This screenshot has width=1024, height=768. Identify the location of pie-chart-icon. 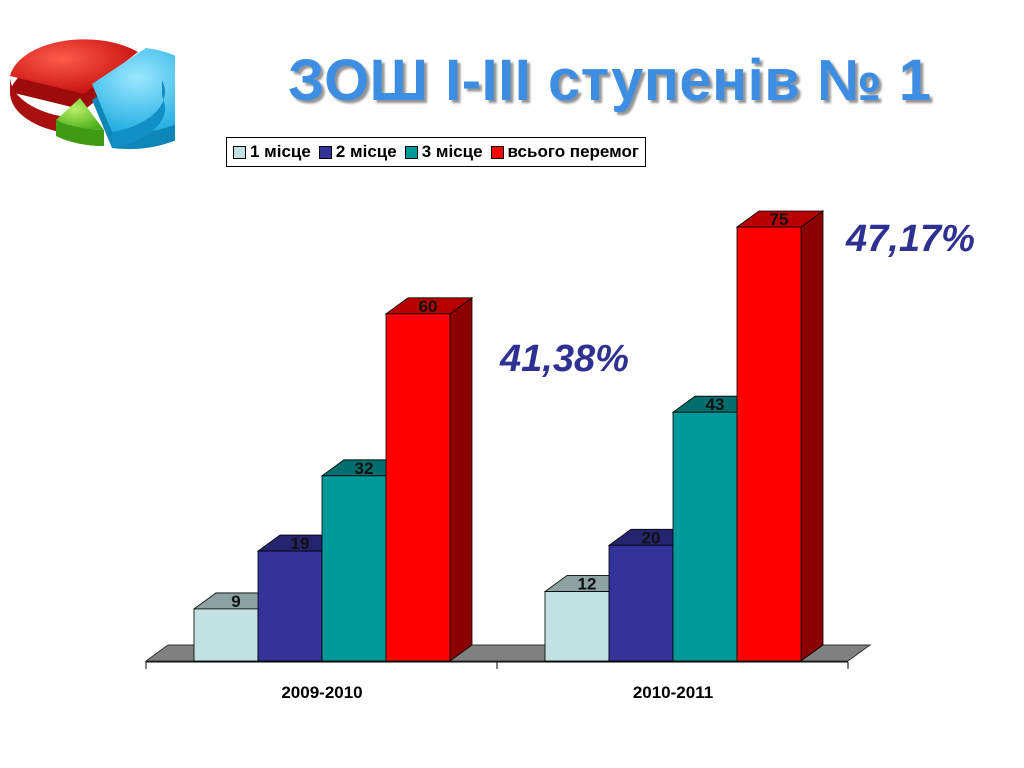
(92, 94).